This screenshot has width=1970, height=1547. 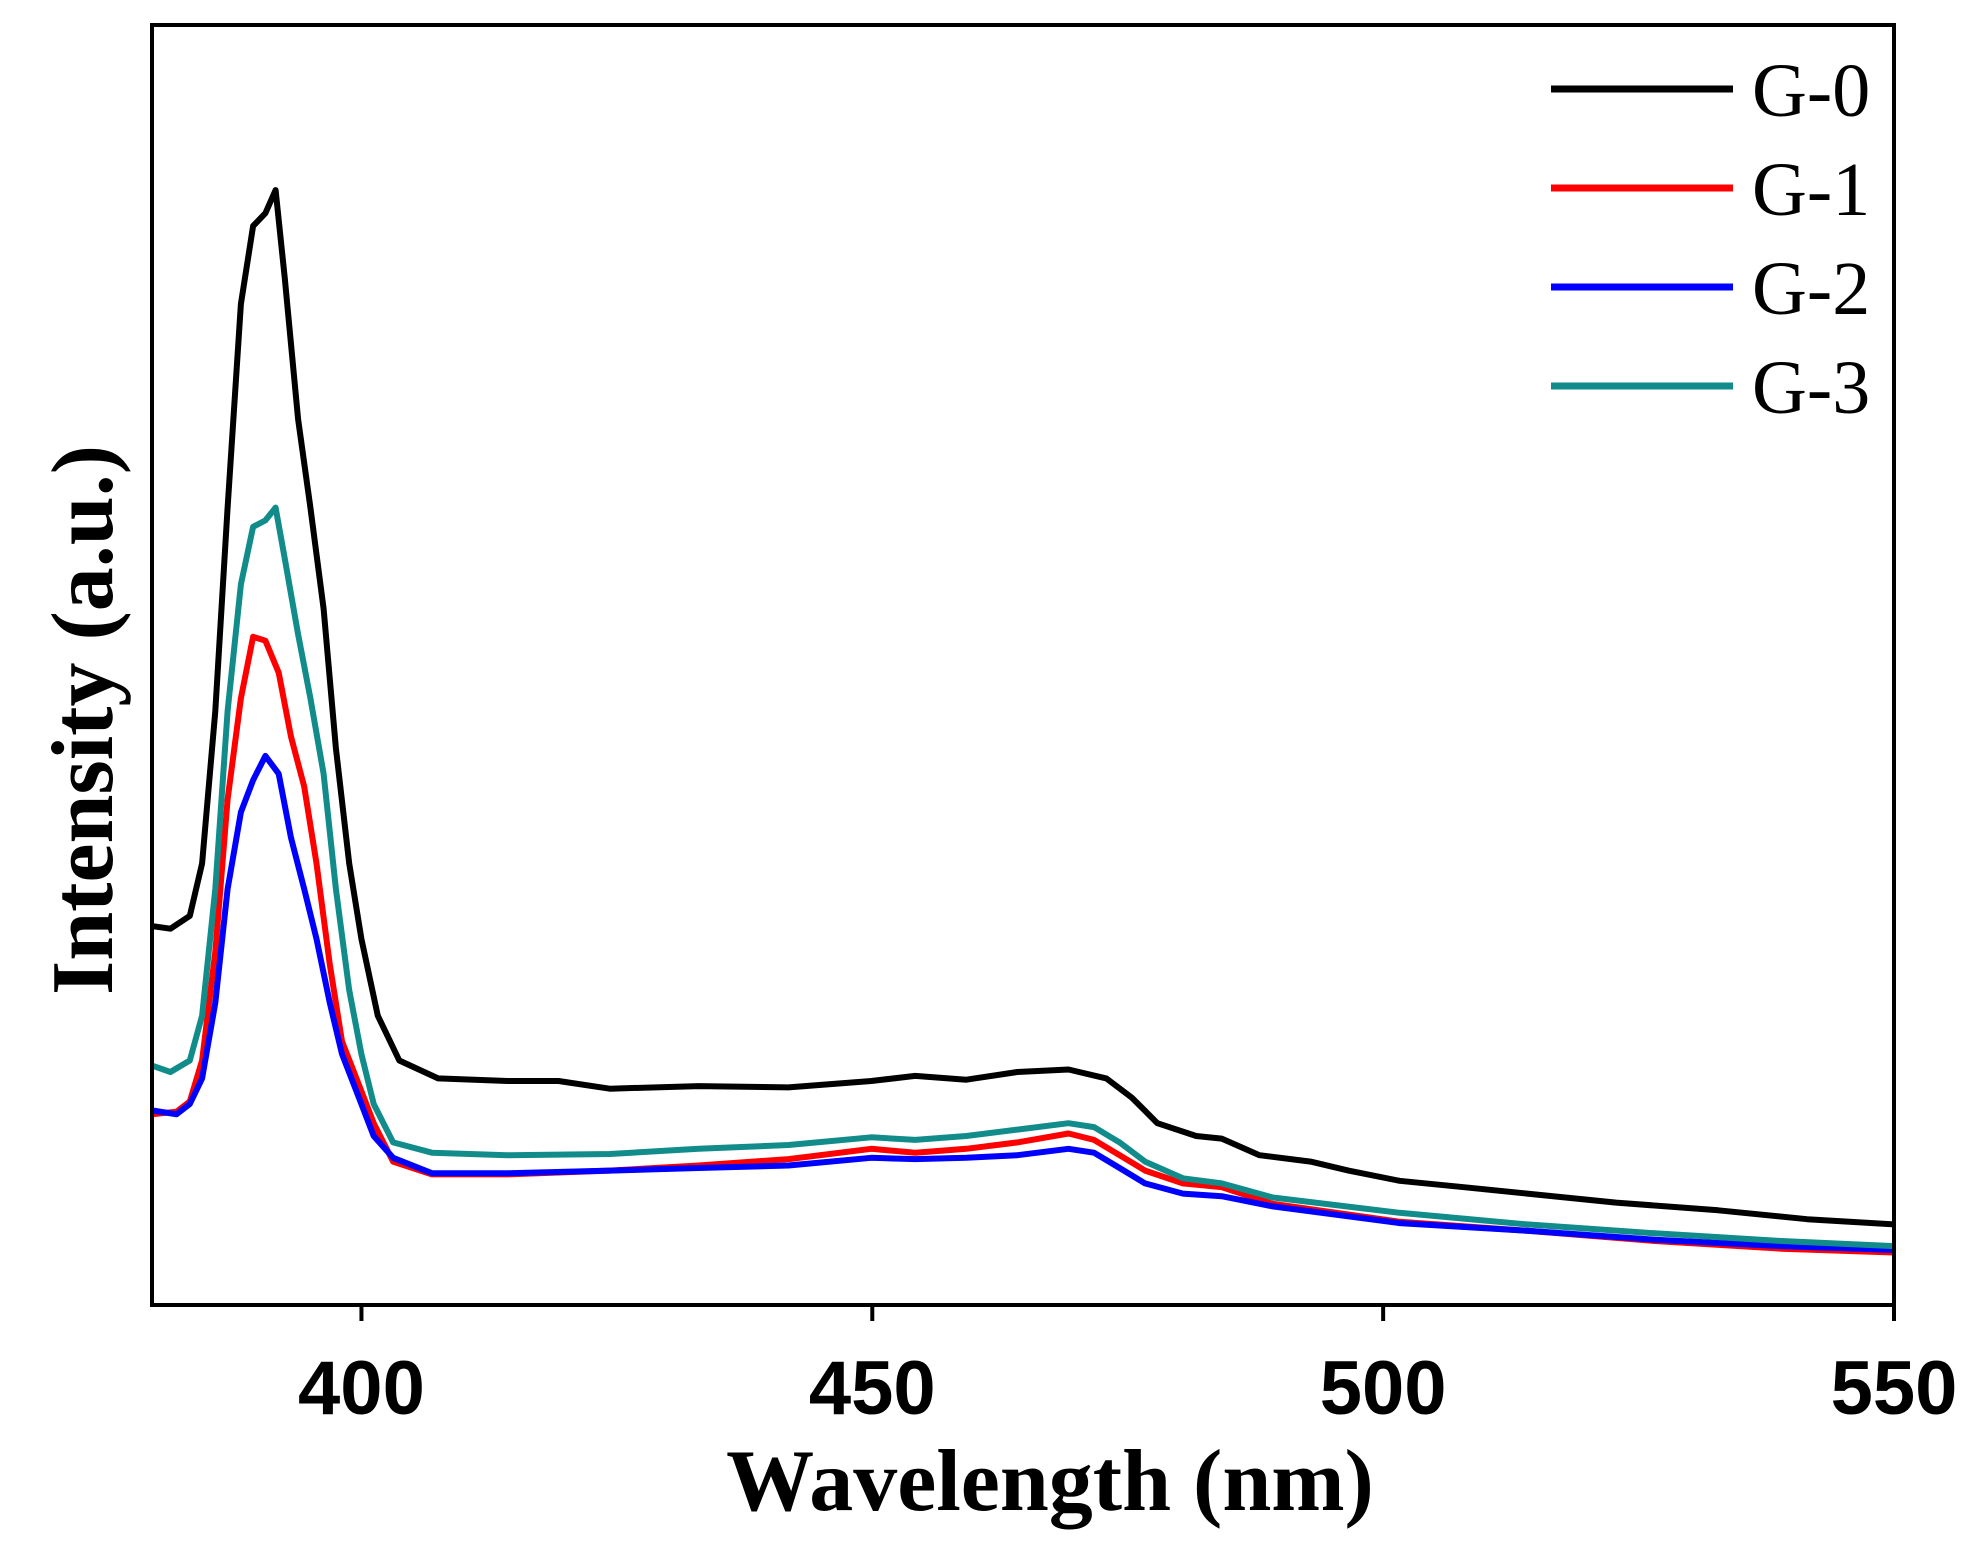 What do you see at coordinates (1811, 190) in the screenshot?
I see `legend-label-g-1: G-1` at bounding box center [1811, 190].